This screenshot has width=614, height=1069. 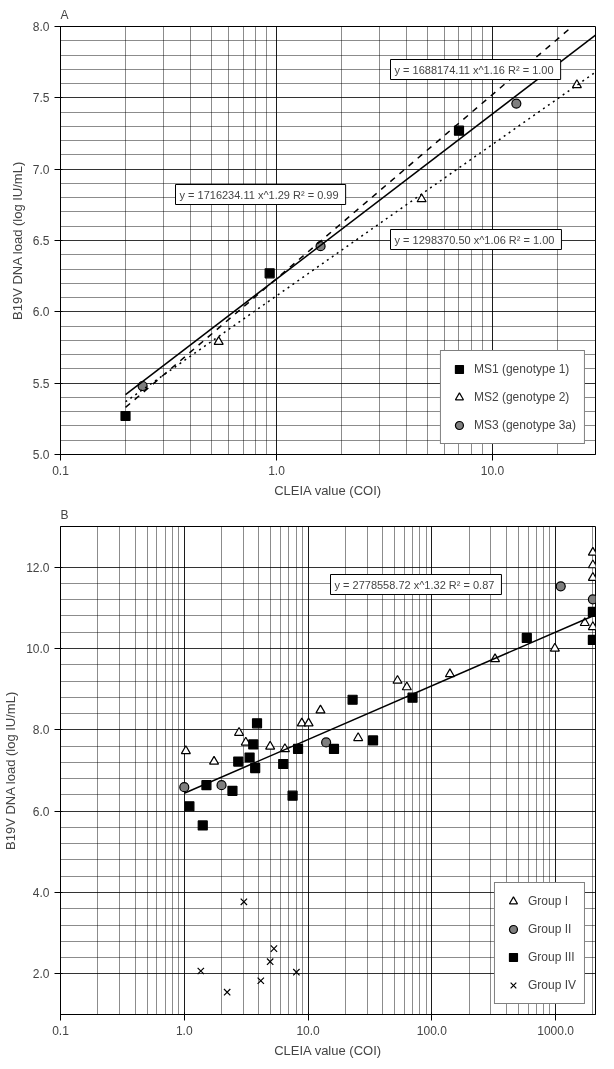 I want to click on y-tick-label: 2.0, so click(x=41, y=974).